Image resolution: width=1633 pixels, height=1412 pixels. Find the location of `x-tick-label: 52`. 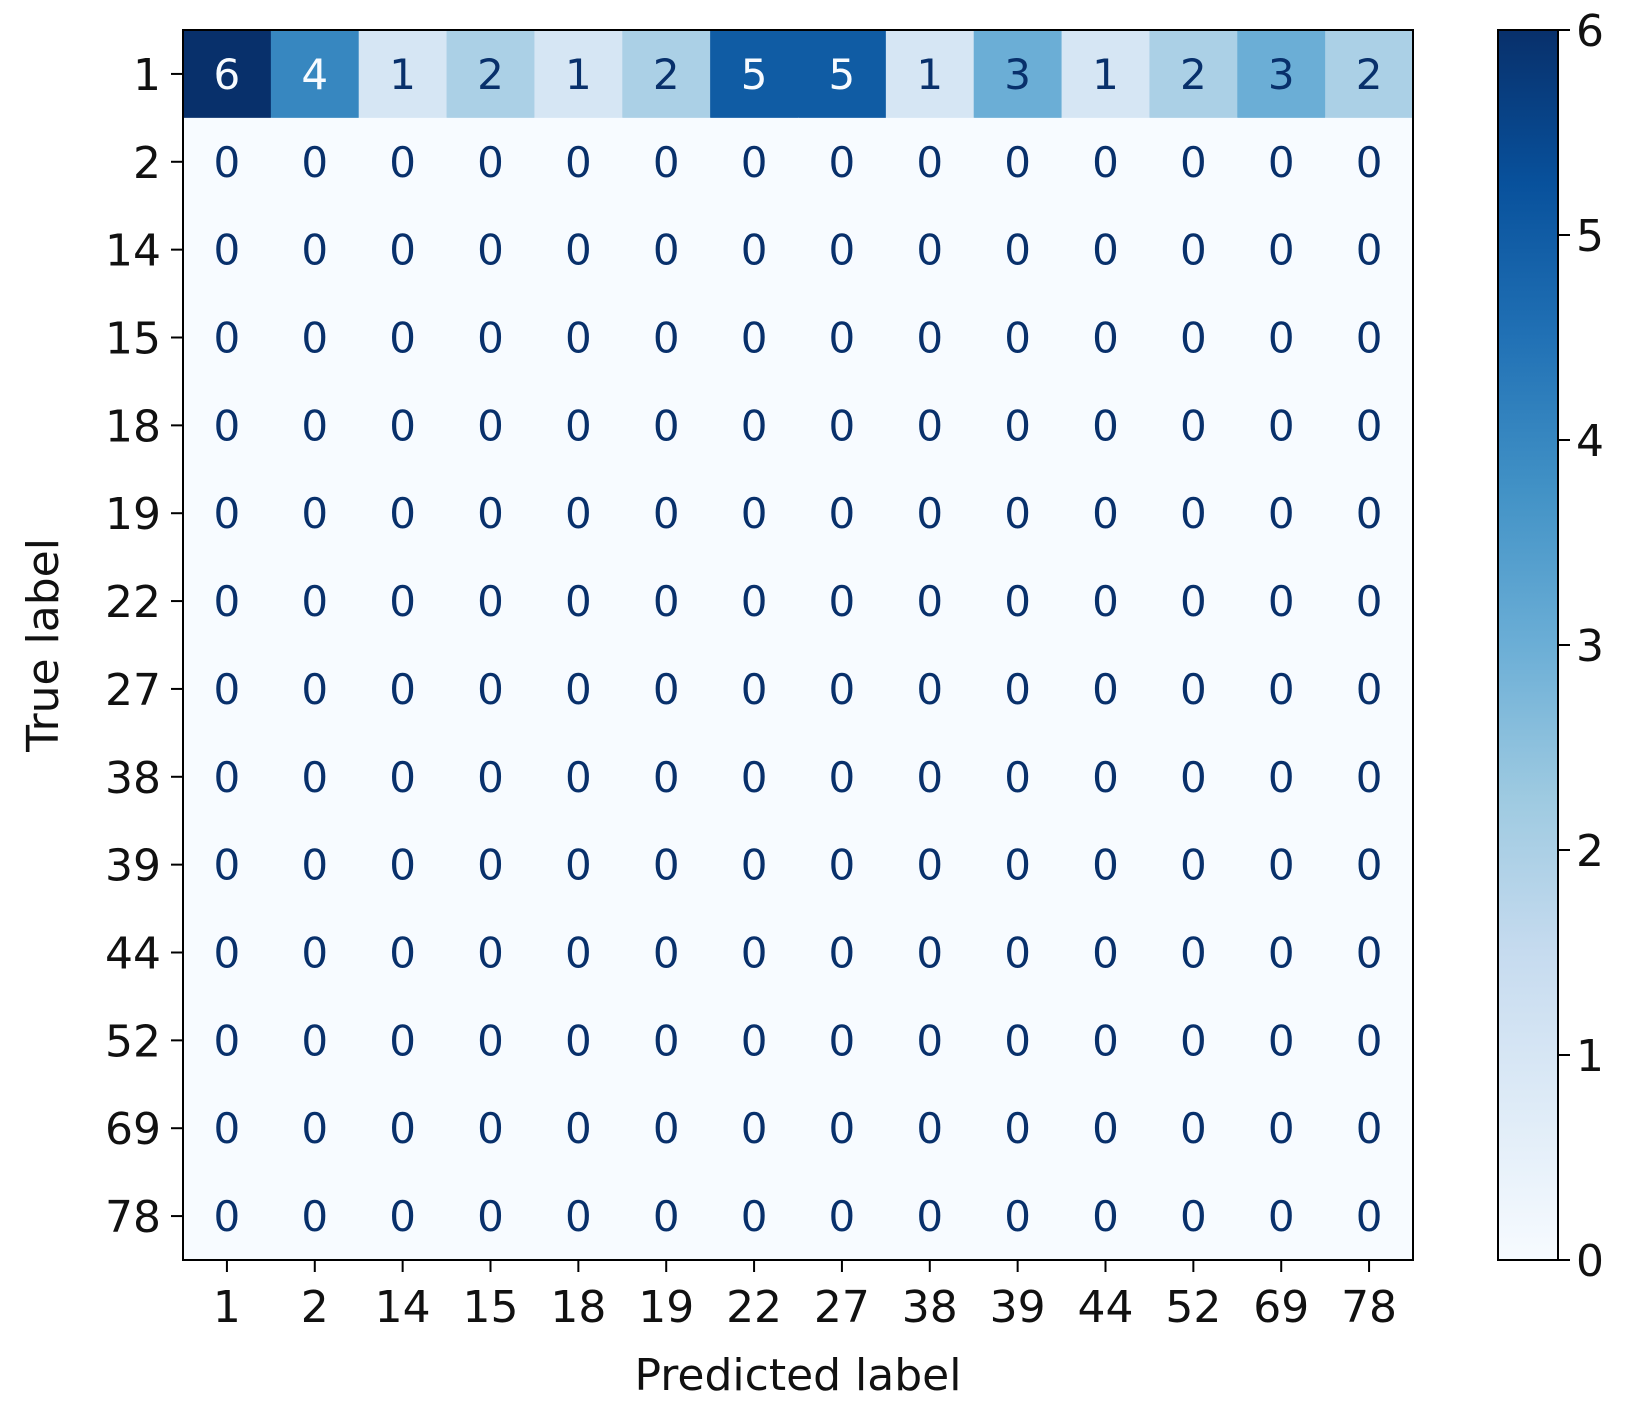

x-tick-label: 52 is located at coordinates (1193, 1307).